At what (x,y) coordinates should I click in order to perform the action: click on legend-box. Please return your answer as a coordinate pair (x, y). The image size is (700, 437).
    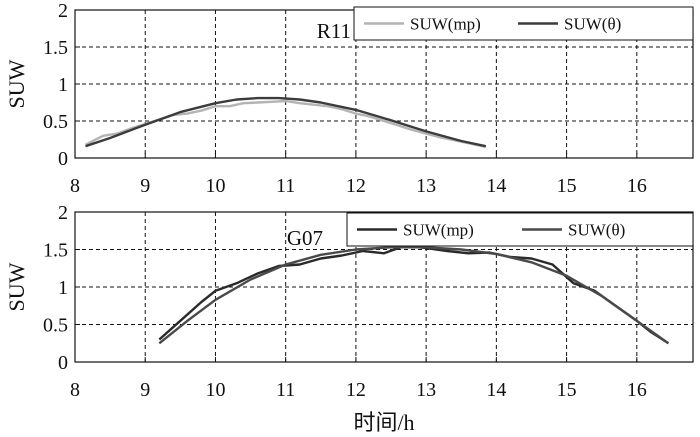
    Looking at the image, I should click on (520, 229).